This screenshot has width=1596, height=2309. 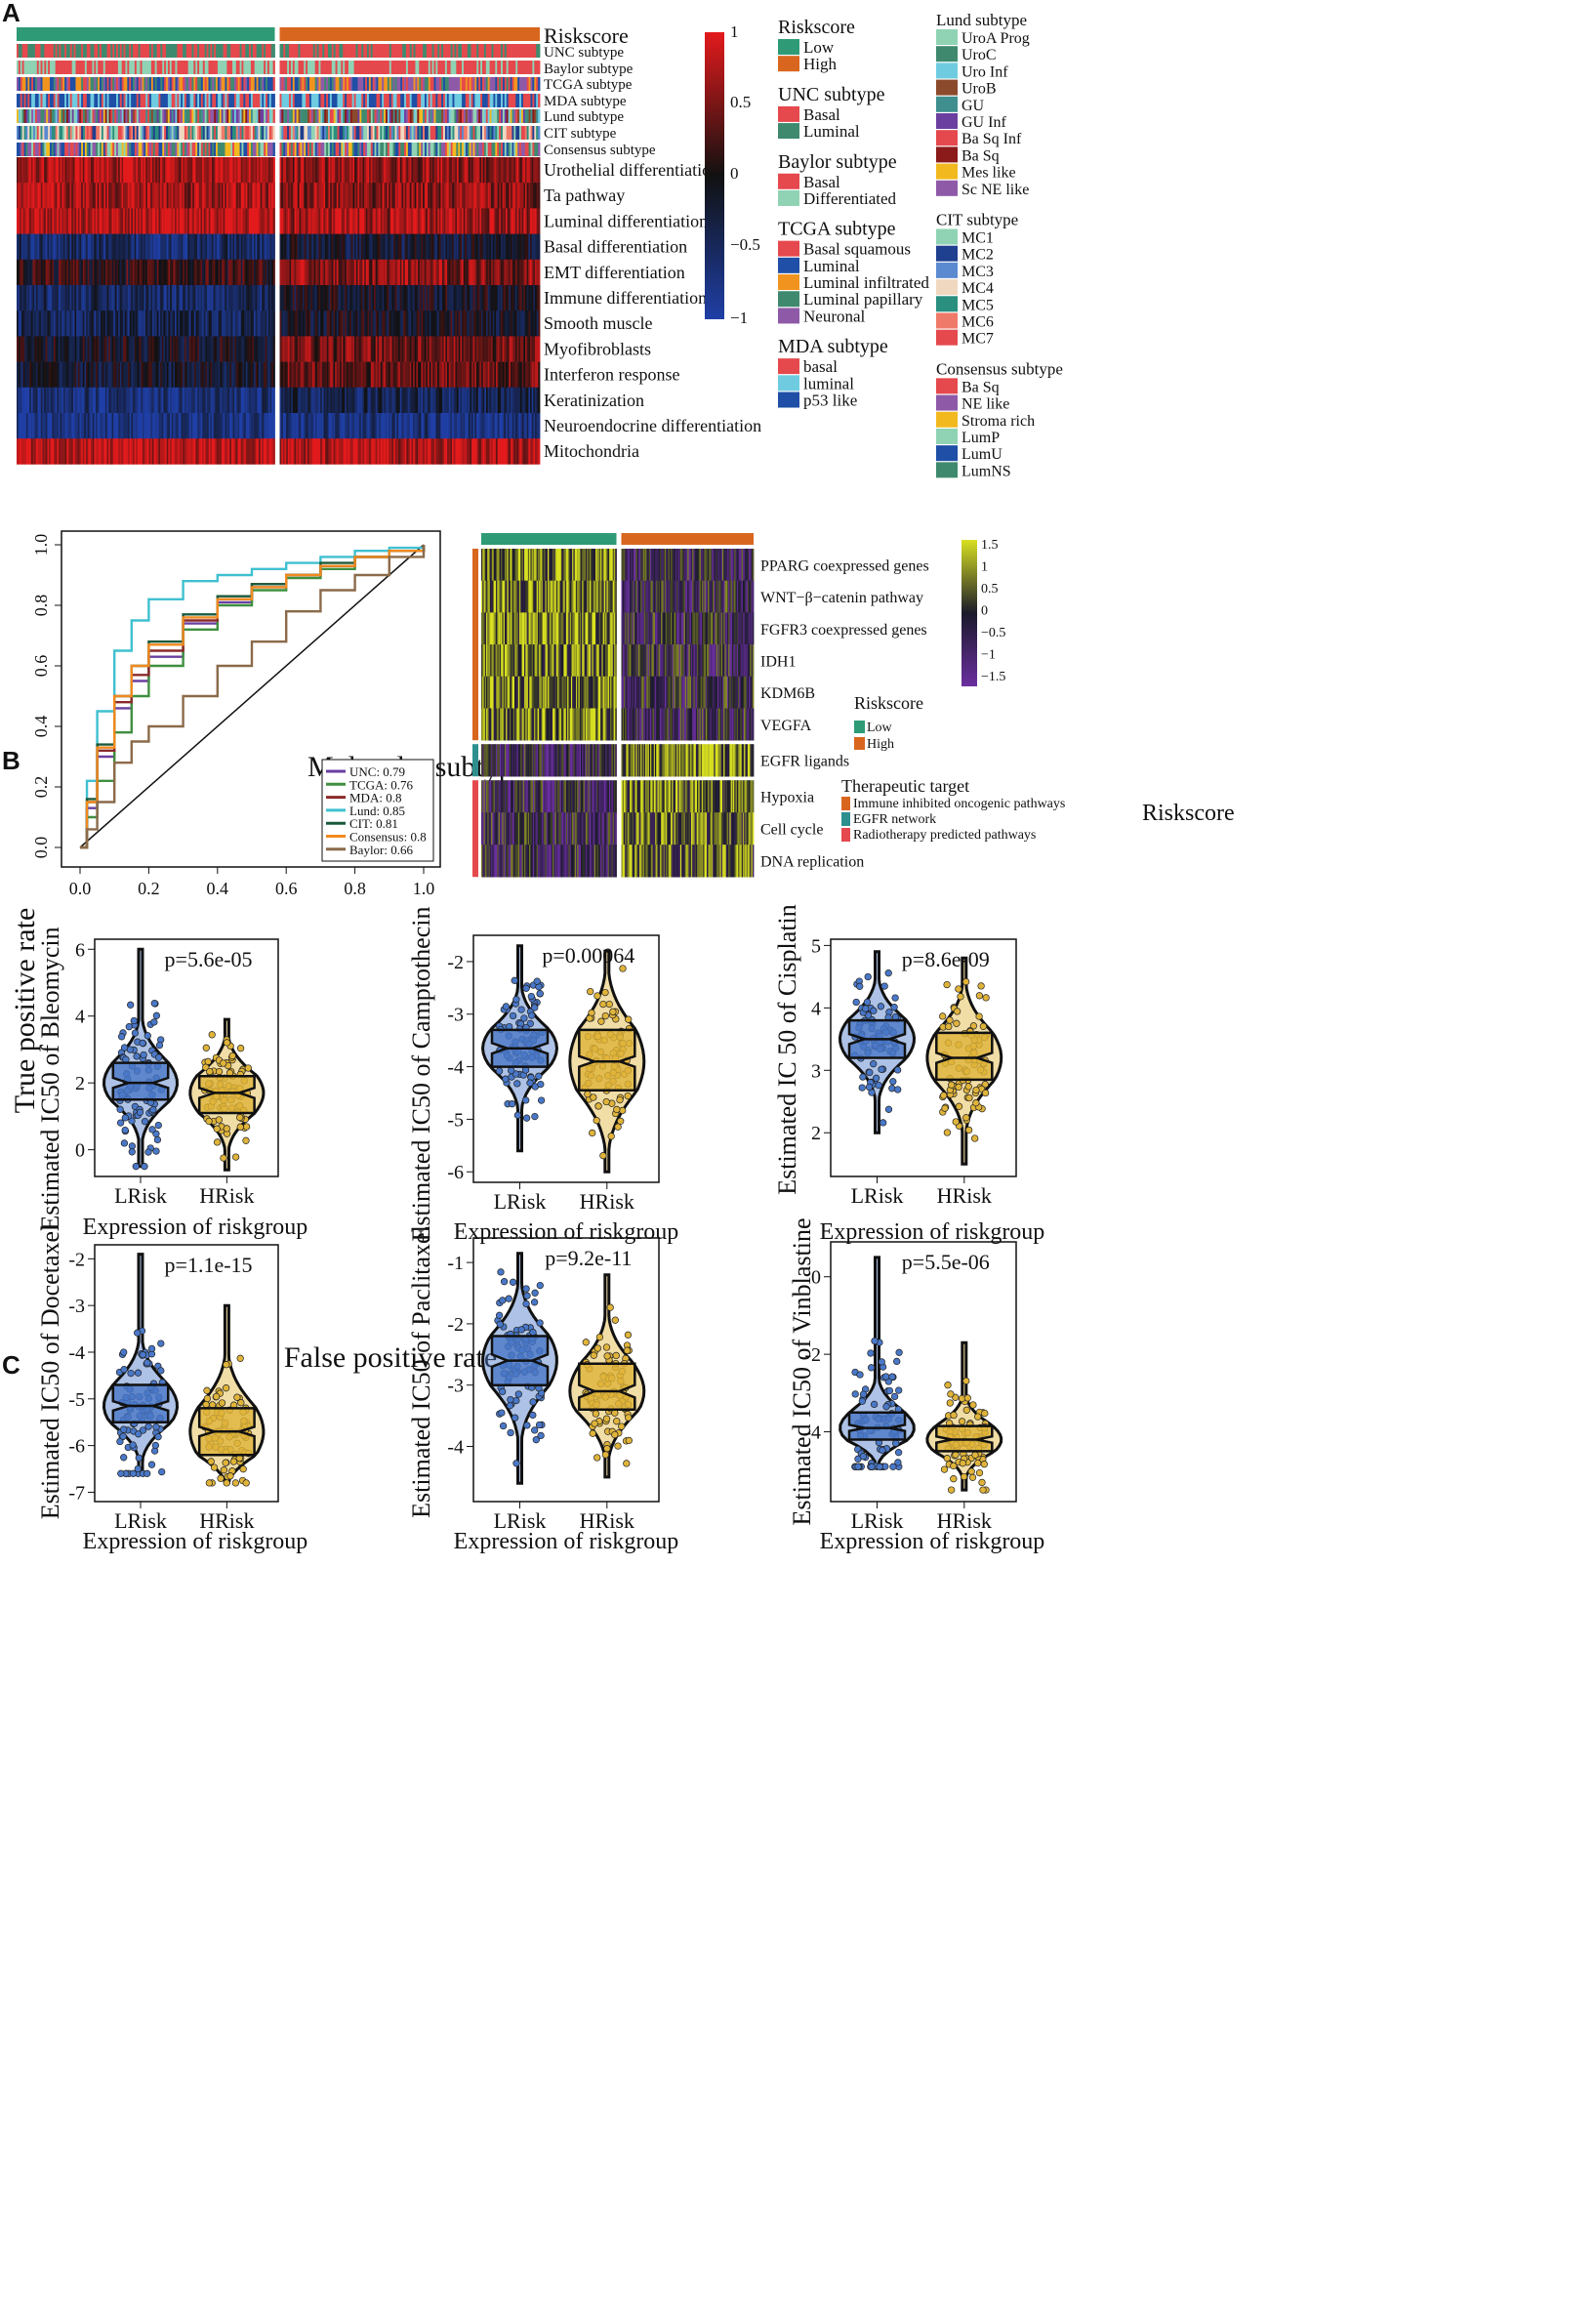 I want to click on a-legend-item: MC2, so click(x=978, y=256).